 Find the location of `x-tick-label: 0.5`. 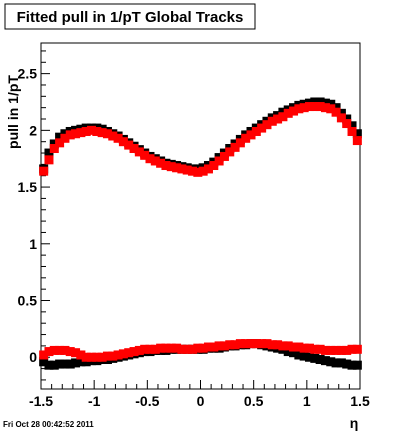

x-tick-label: 0.5 is located at coordinates (254, 401).